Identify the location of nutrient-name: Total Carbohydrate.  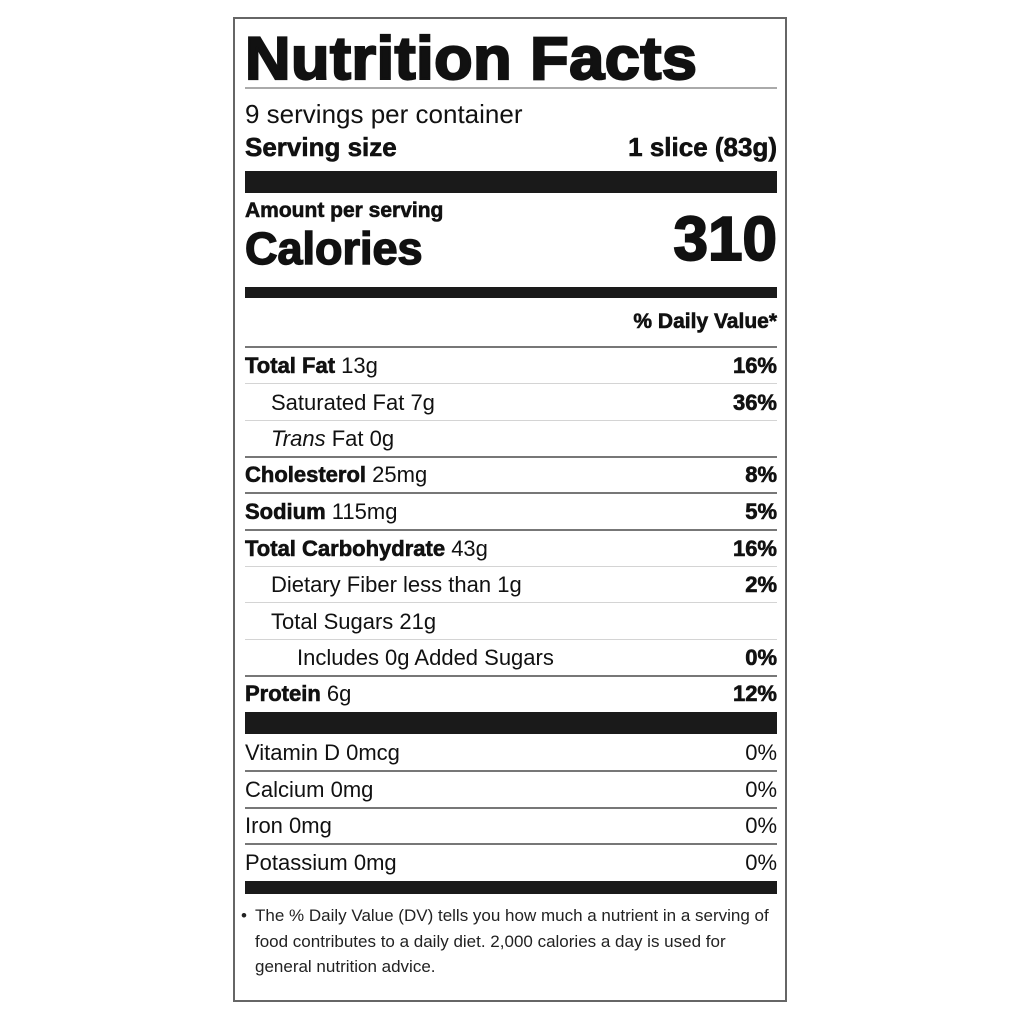
(345, 549).